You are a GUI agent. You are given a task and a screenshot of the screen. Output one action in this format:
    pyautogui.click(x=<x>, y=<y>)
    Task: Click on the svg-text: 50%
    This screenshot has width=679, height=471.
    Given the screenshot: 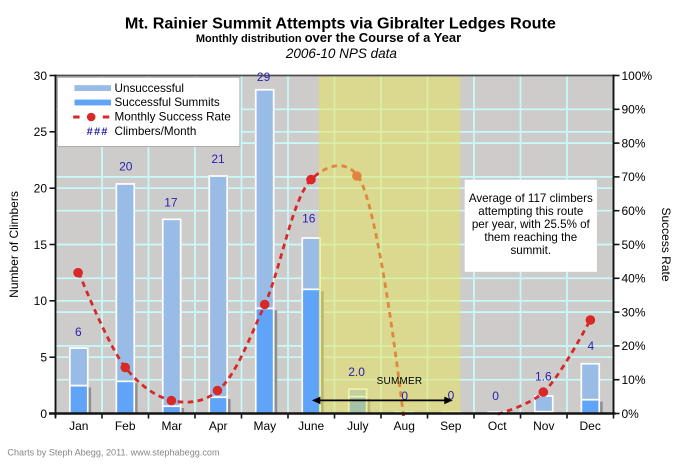 What is the action you would take?
    pyautogui.click(x=634, y=245)
    